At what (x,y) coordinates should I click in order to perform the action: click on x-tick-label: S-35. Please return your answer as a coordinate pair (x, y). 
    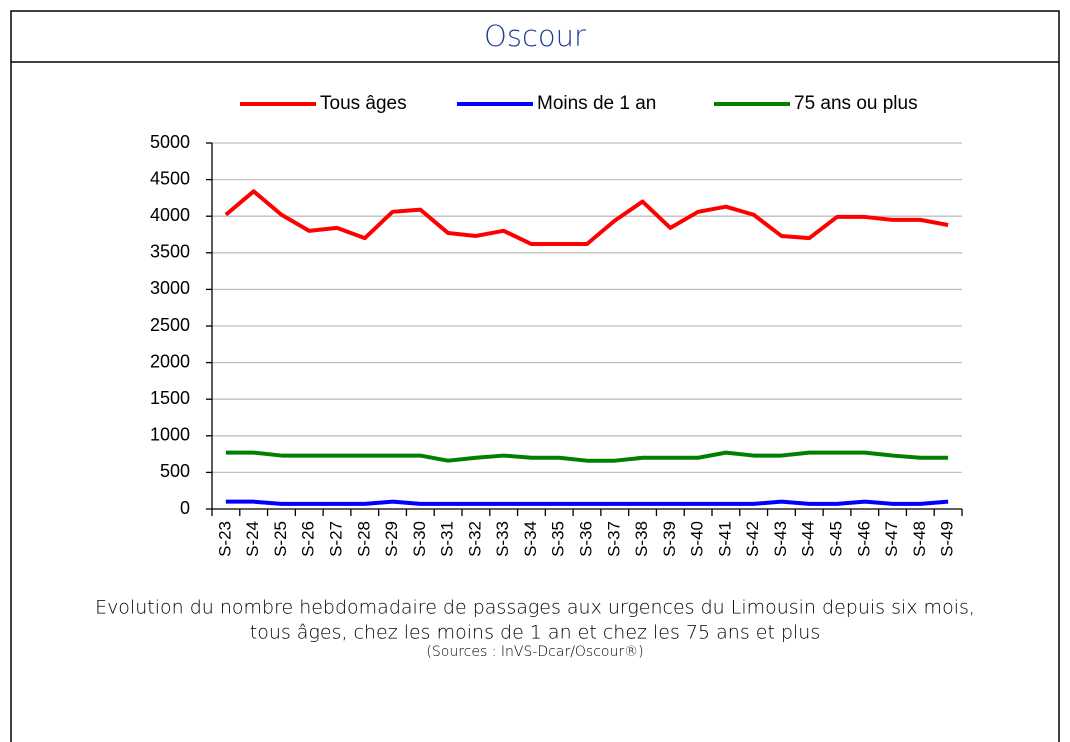
    Looking at the image, I should click on (558, 539).